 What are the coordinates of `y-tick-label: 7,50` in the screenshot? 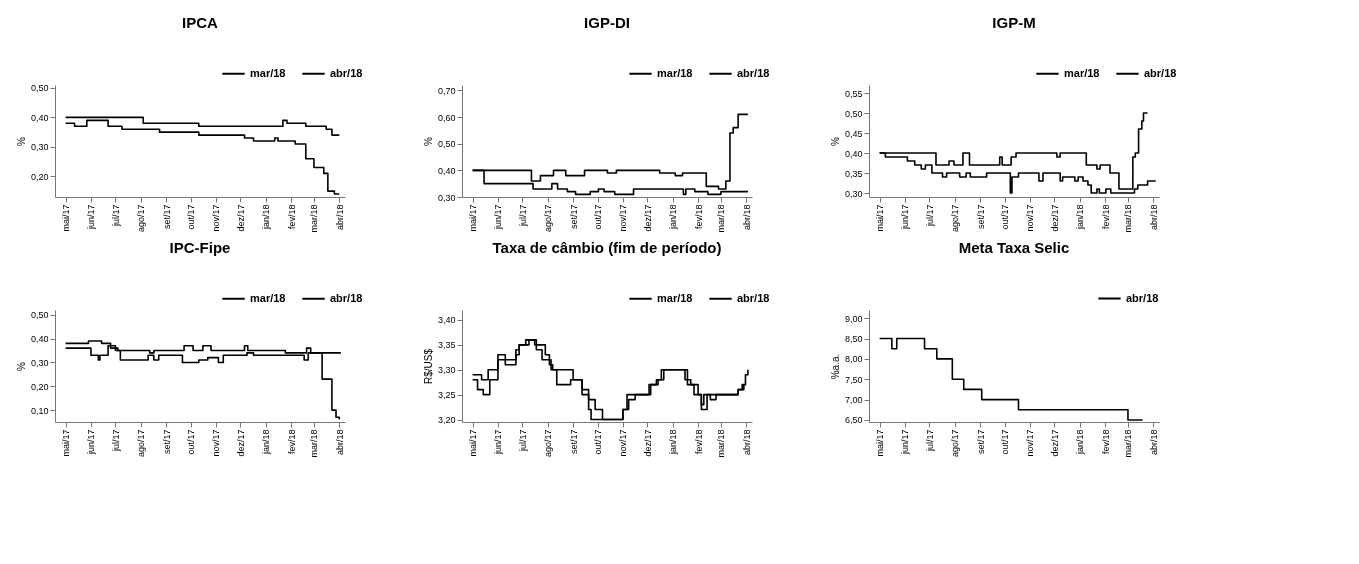 It's located at (853, 379).